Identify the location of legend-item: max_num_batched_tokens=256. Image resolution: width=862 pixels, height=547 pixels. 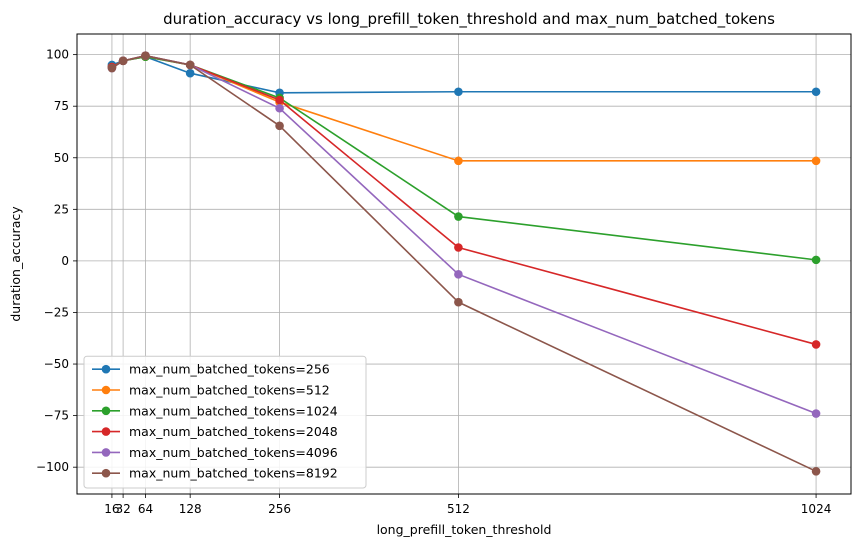
(211, 369).